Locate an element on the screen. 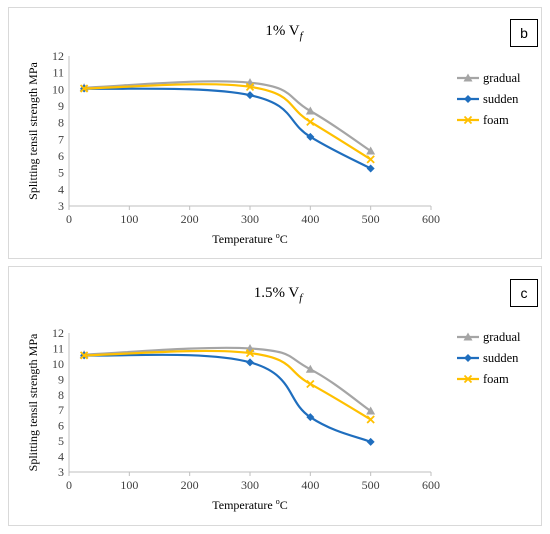 The image size is (550, 534). chart-b-title-main: 1% V is located at coordinates (282, 31).